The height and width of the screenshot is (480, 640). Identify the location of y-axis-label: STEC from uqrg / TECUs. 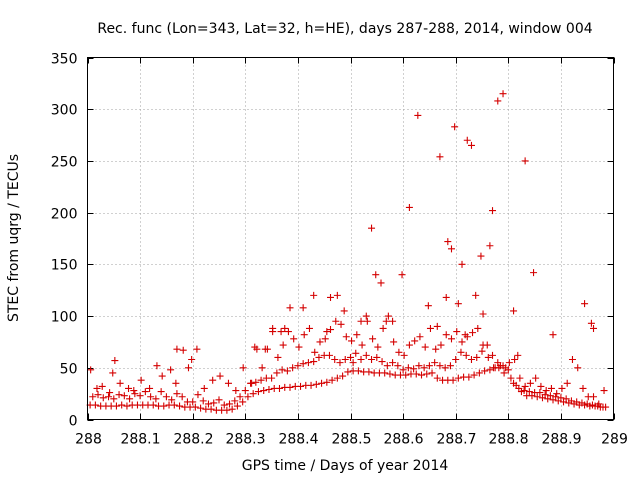
(14, 238).